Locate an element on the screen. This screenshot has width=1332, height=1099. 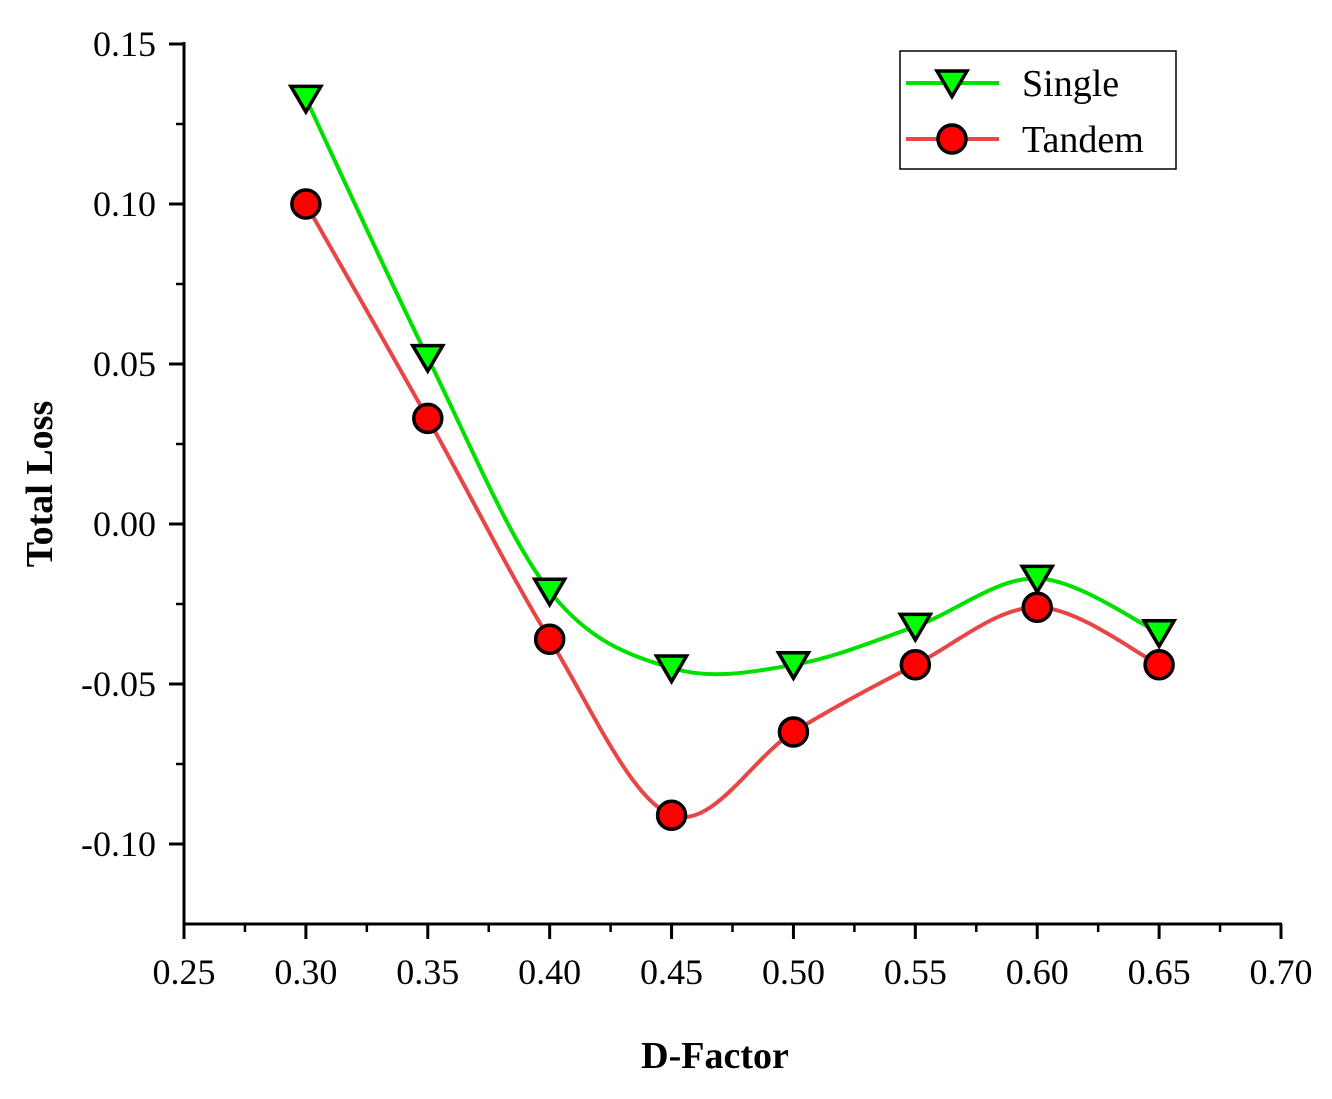
x-tick-label: 0.55 is located at coordinates (915, 972).